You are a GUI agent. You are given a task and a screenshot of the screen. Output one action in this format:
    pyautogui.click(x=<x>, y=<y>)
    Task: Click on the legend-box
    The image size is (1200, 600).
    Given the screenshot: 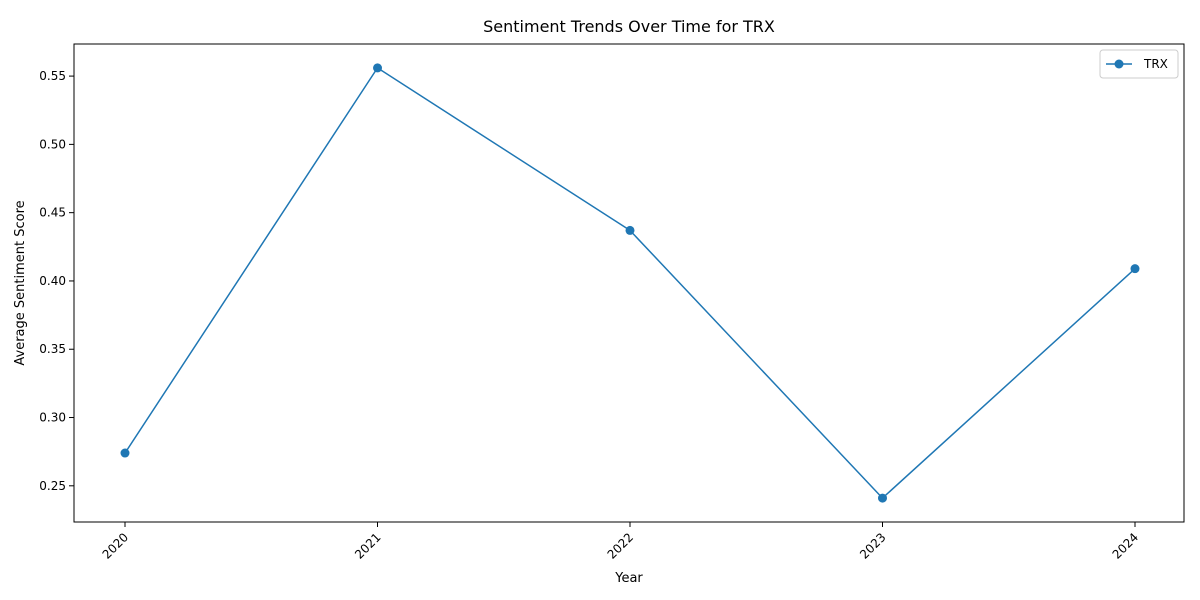 What is the action you would take?
    pyautogui.click(x=1139, y=64)
    